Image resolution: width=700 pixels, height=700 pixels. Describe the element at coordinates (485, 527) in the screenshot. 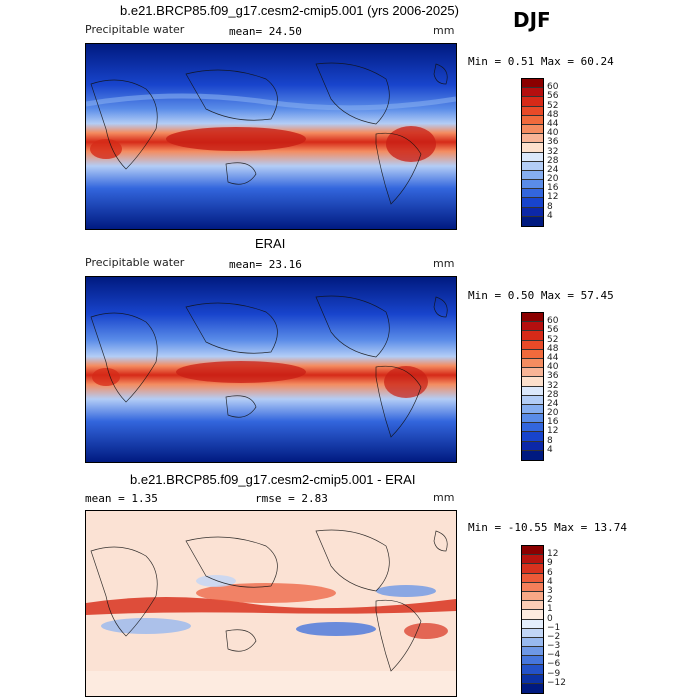

I see `panel3-min-label: Min =` at that location.